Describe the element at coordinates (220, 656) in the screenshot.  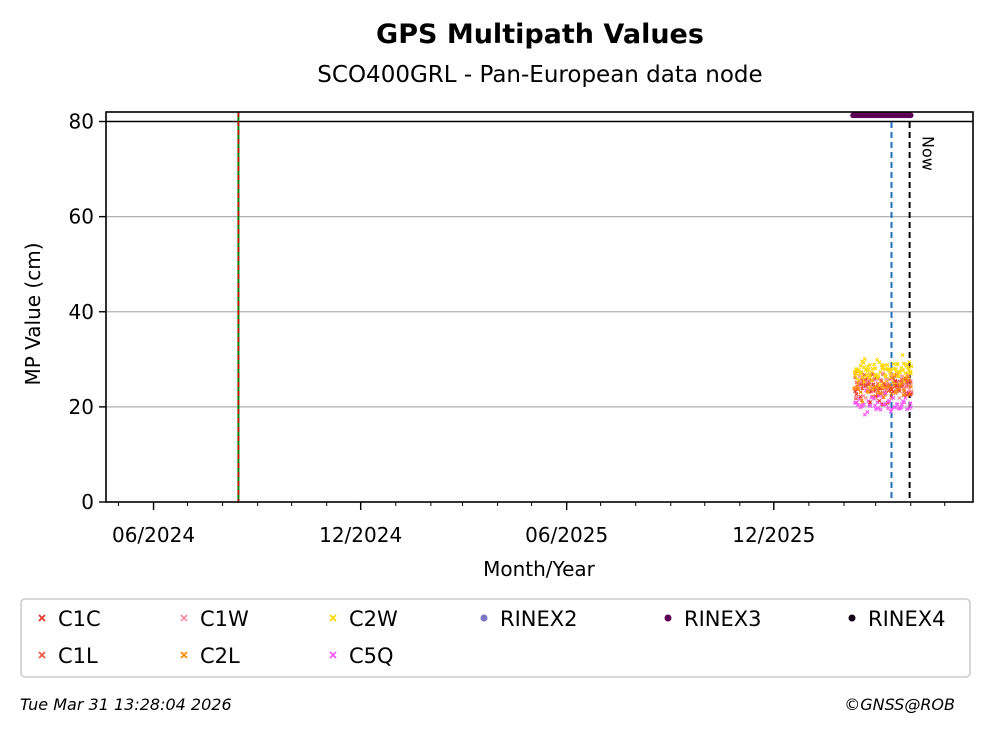
I see `legend-label: C2L` at that location.